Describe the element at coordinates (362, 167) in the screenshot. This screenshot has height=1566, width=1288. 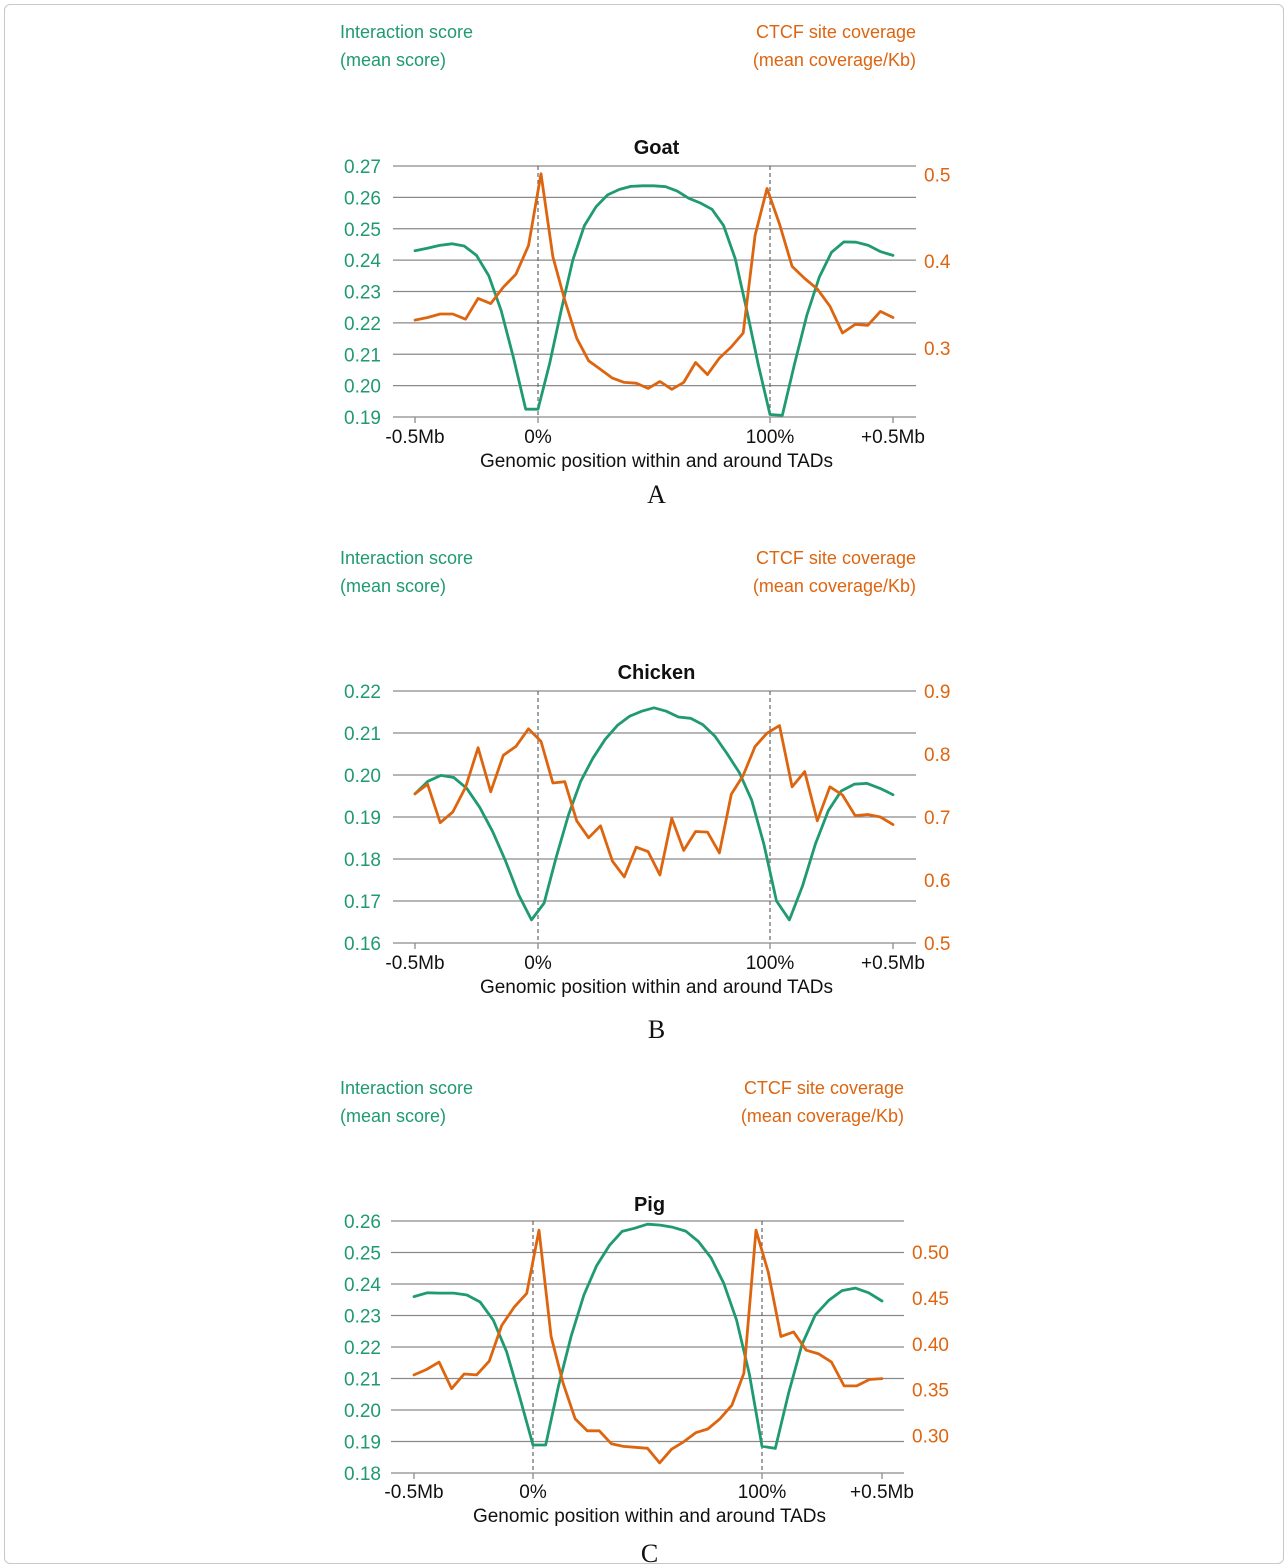
I see `left-tick-label: 0.27` at that location.